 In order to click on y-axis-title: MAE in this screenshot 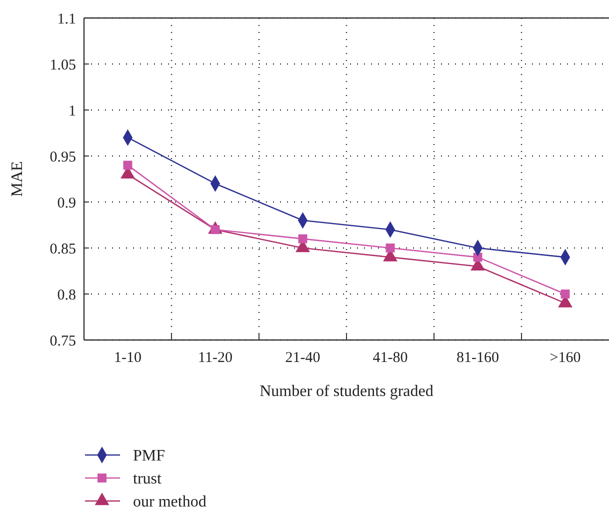, I will do `click(17, 179)`.